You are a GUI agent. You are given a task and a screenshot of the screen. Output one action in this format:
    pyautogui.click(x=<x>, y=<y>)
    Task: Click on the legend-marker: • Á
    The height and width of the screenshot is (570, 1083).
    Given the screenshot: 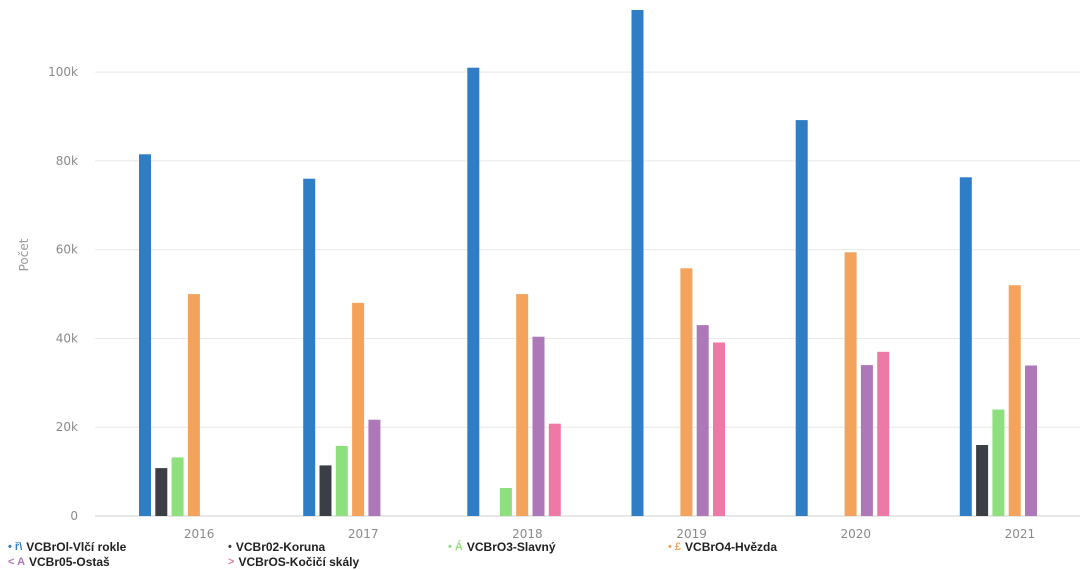 What is the action you would take?
    pyautogui.click(x=455, y=547)
    